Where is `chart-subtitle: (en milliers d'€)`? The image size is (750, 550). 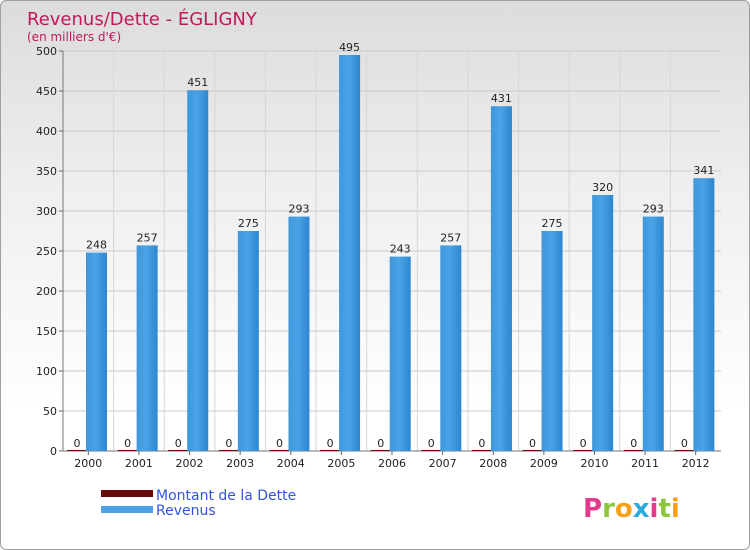 chart-subtitle: (en milliers d'€) is located at coordinates (74, 37).